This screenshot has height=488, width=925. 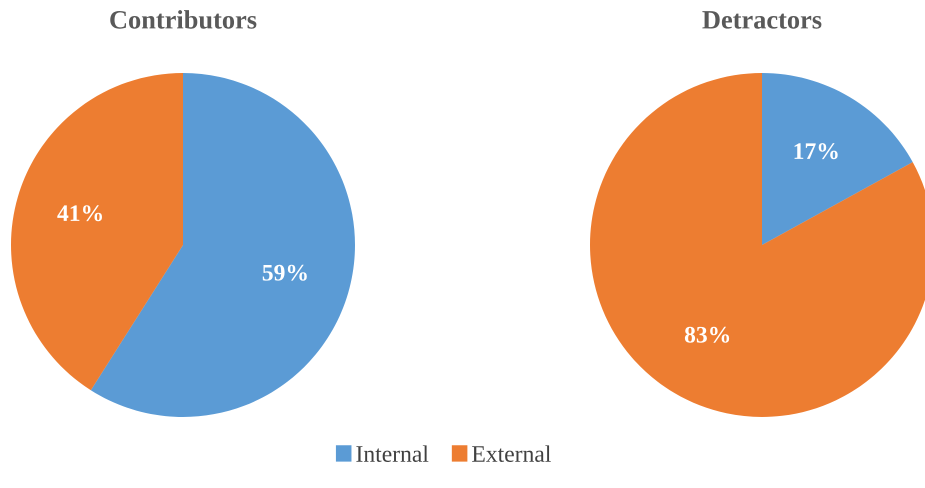 What do you see at coordinates (284, 272) in the screenshot?
I see `data-label: 59%` at bounding box center [284, 272].